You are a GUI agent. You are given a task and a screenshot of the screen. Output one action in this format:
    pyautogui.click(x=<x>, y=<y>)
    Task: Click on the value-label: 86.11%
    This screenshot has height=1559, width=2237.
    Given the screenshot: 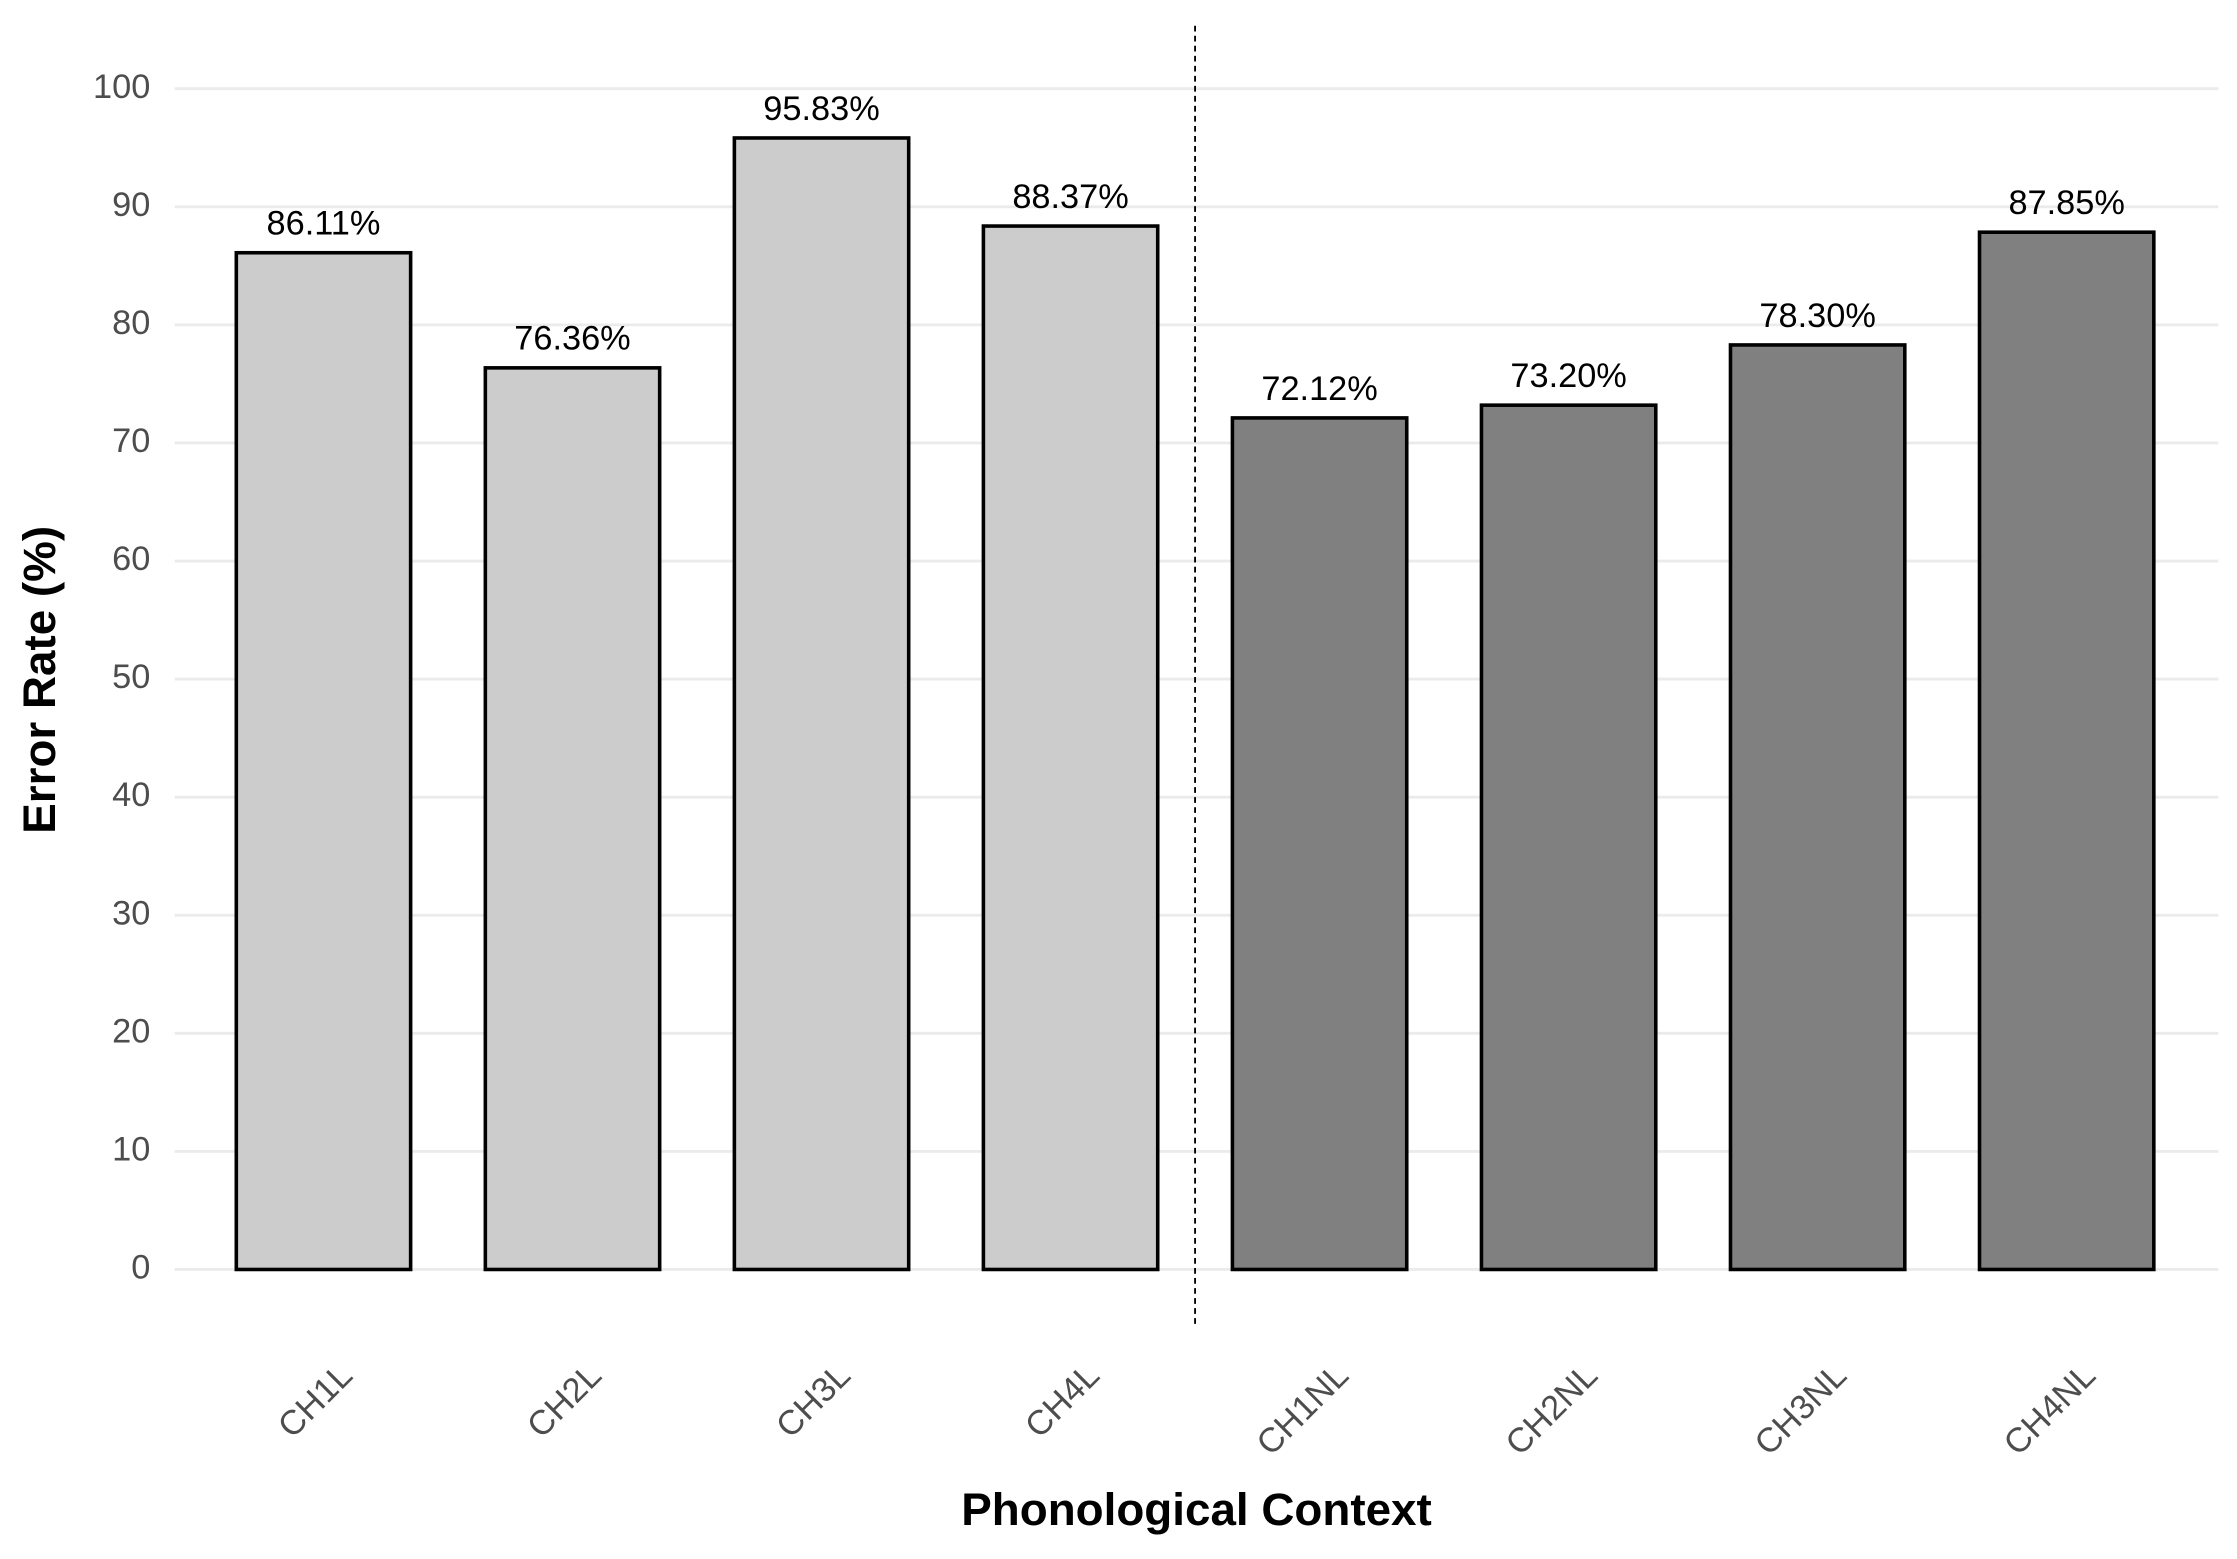 What is the action you would take?
    pyautogui.click(x=324, y=224)
    